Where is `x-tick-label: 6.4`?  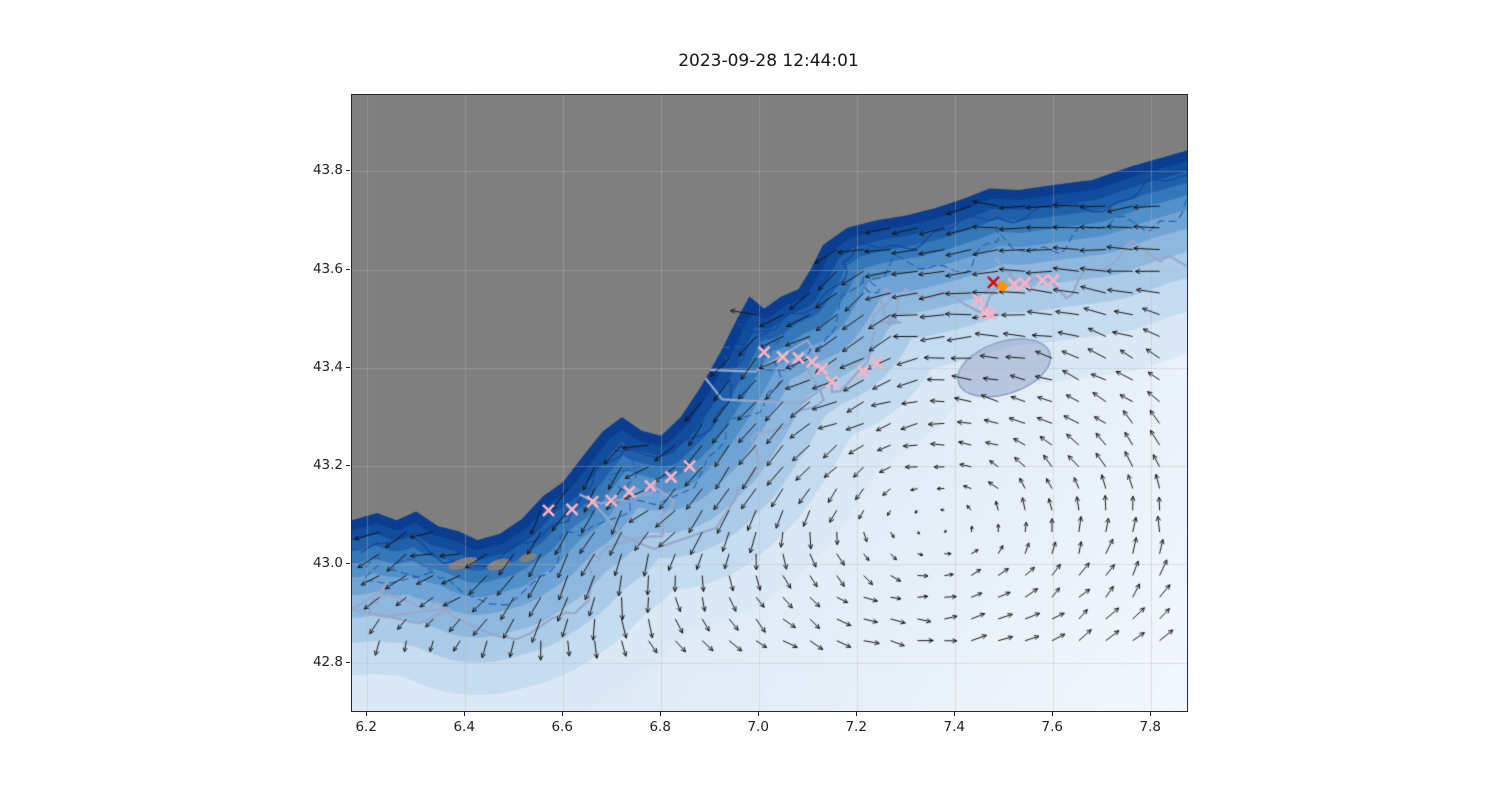 x-tick-label: 6.4 is located at coordinates (464, 727).